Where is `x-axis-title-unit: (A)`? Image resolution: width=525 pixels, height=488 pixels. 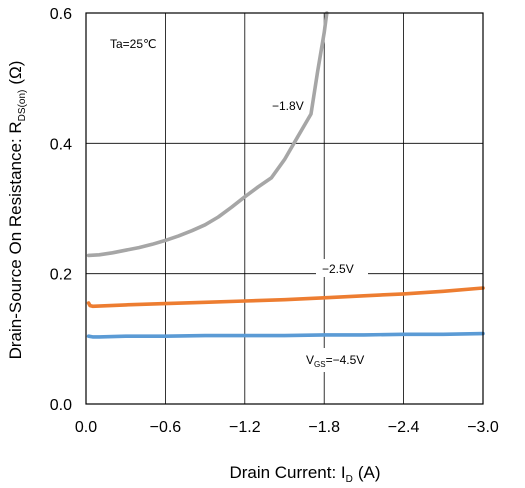
x-axis-title-unit: (A) is located at coordinates (369, 472).